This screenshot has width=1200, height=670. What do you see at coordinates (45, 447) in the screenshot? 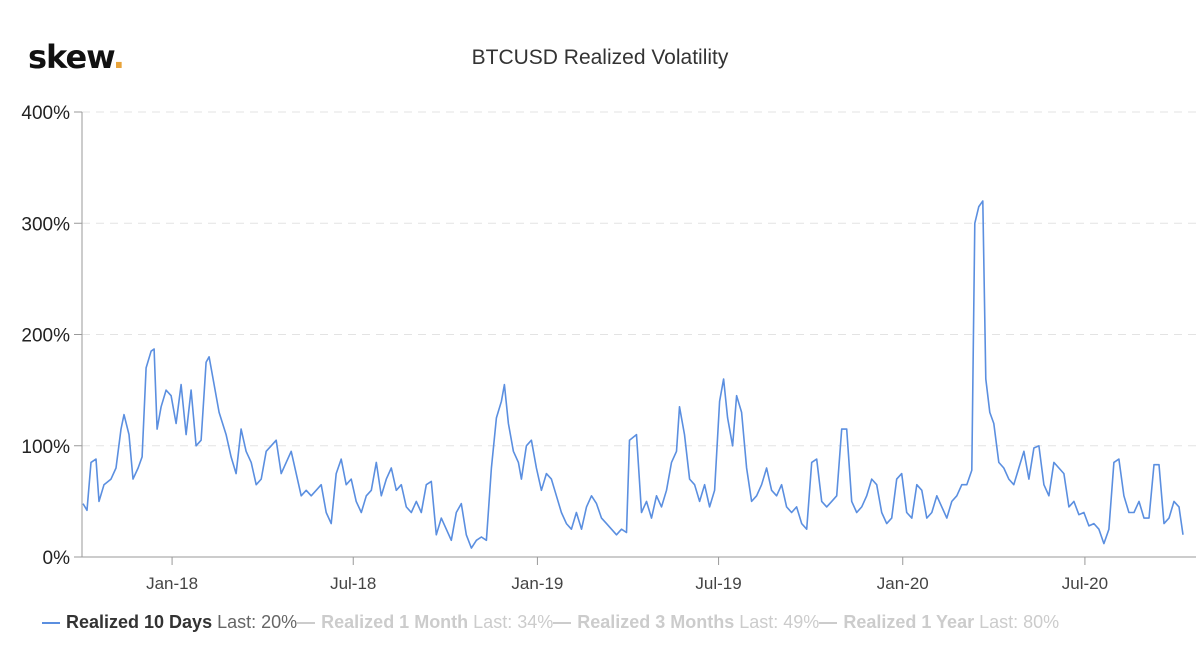
I see `y-tick-label: 100%` at bounding box center [45, 447].